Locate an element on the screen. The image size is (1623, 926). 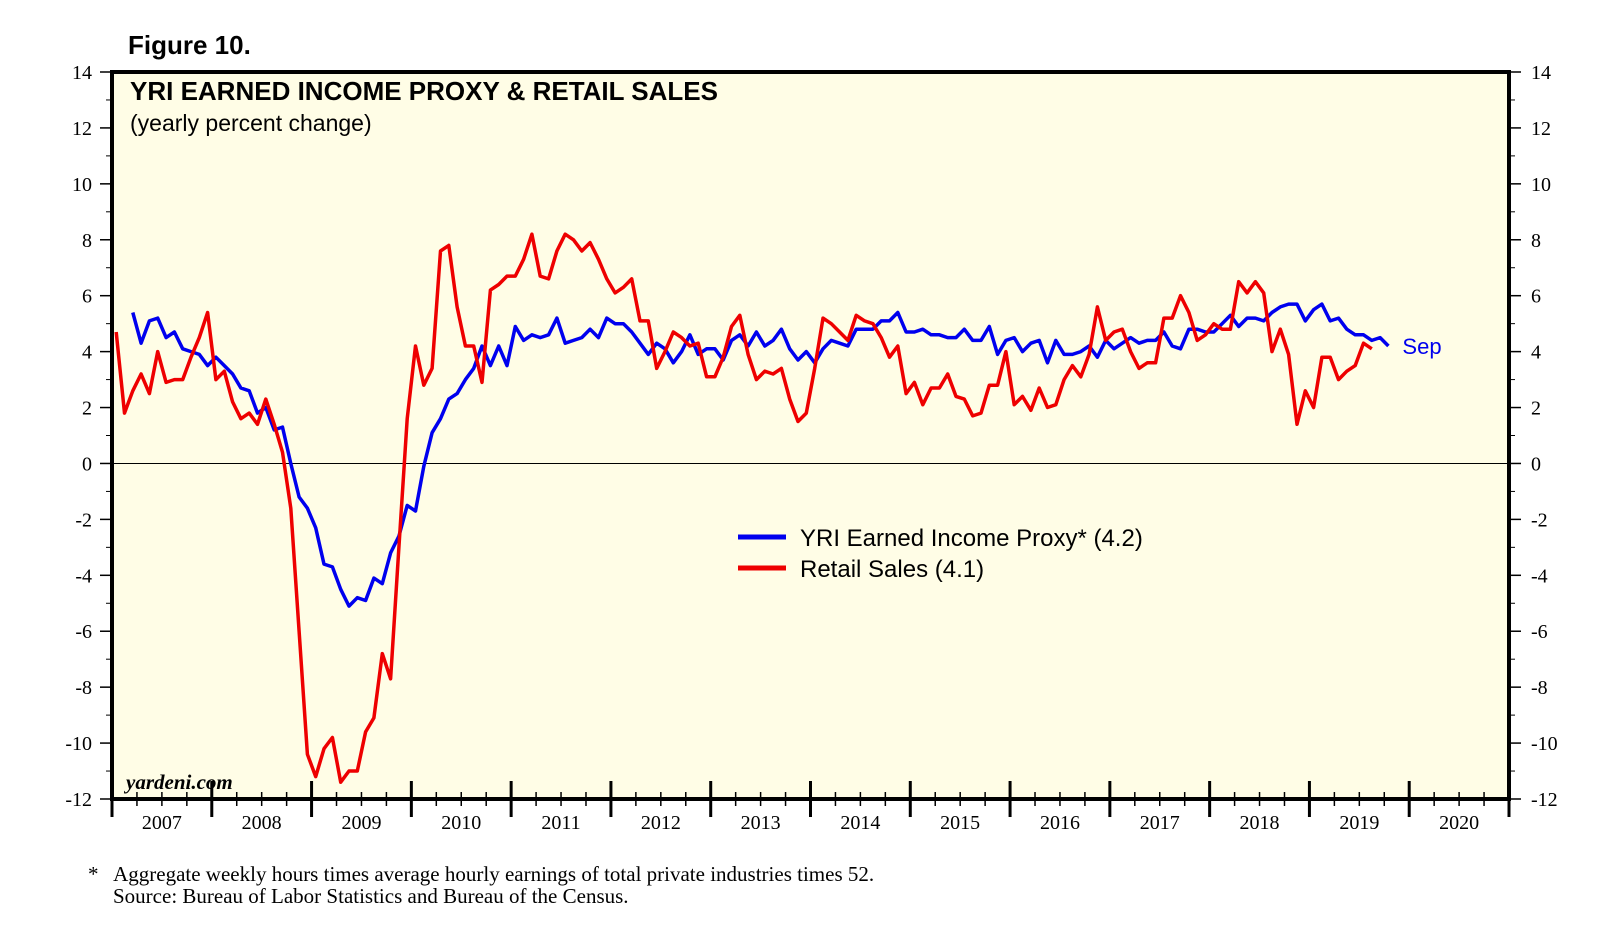
figure-label: Figure 10. is located at coordinates (189, 45).